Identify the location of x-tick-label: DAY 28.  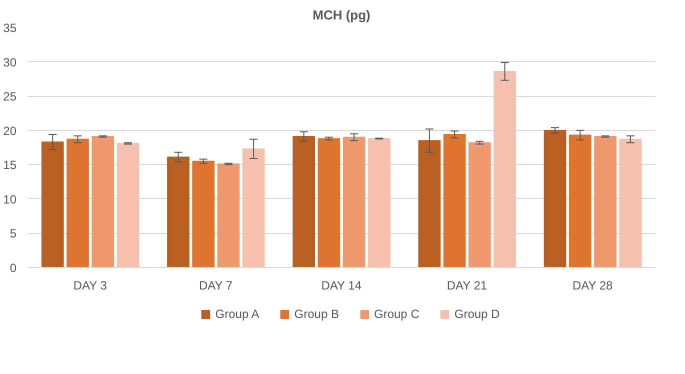
(593, 285).